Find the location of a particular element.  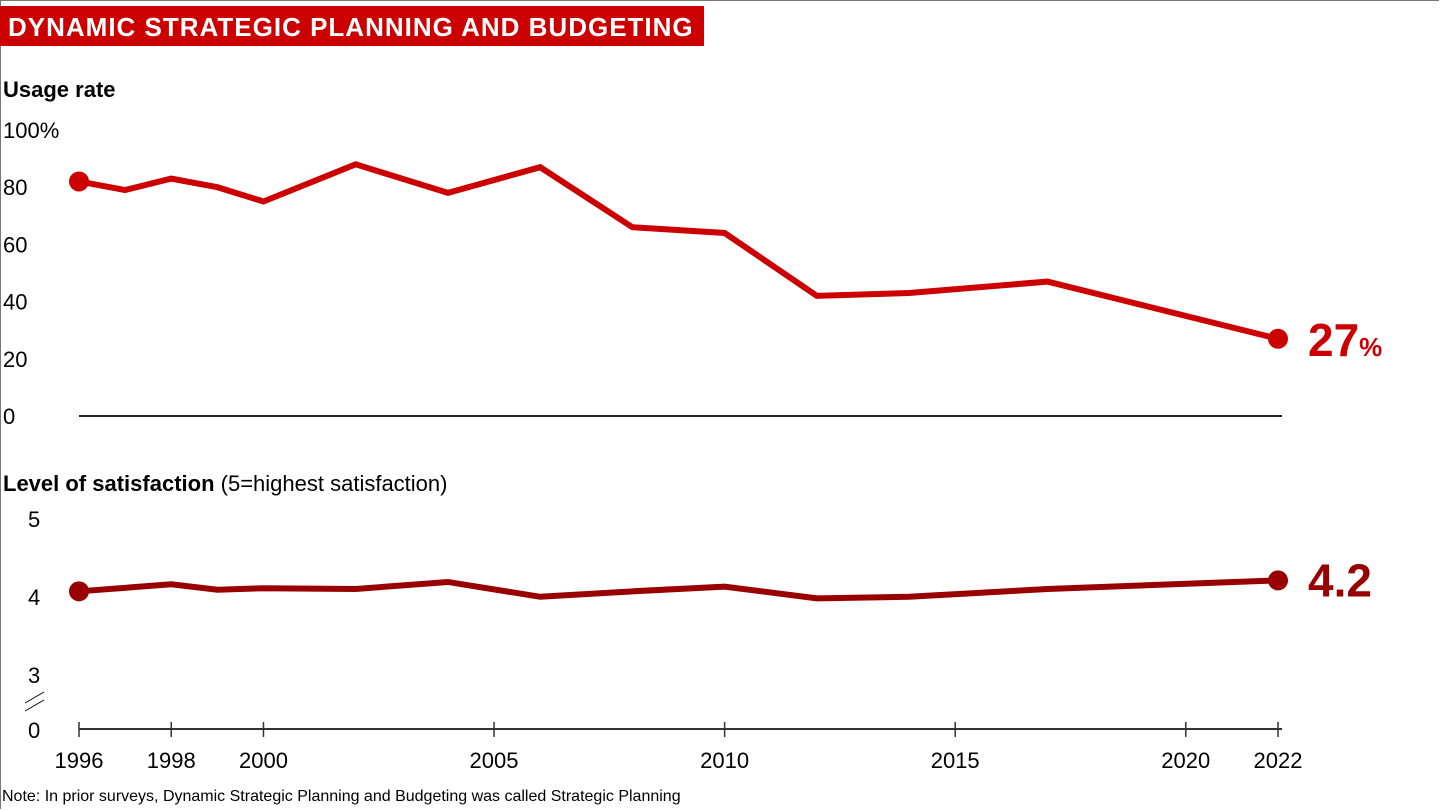

usage-end-label: 27% is located at coordinates (1345, 340).